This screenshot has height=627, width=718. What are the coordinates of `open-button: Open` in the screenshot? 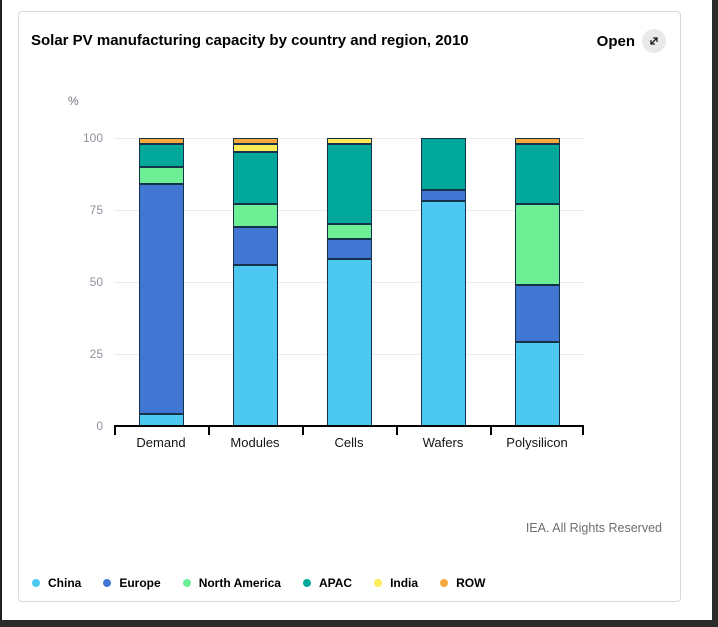 It's located at (631, 41).